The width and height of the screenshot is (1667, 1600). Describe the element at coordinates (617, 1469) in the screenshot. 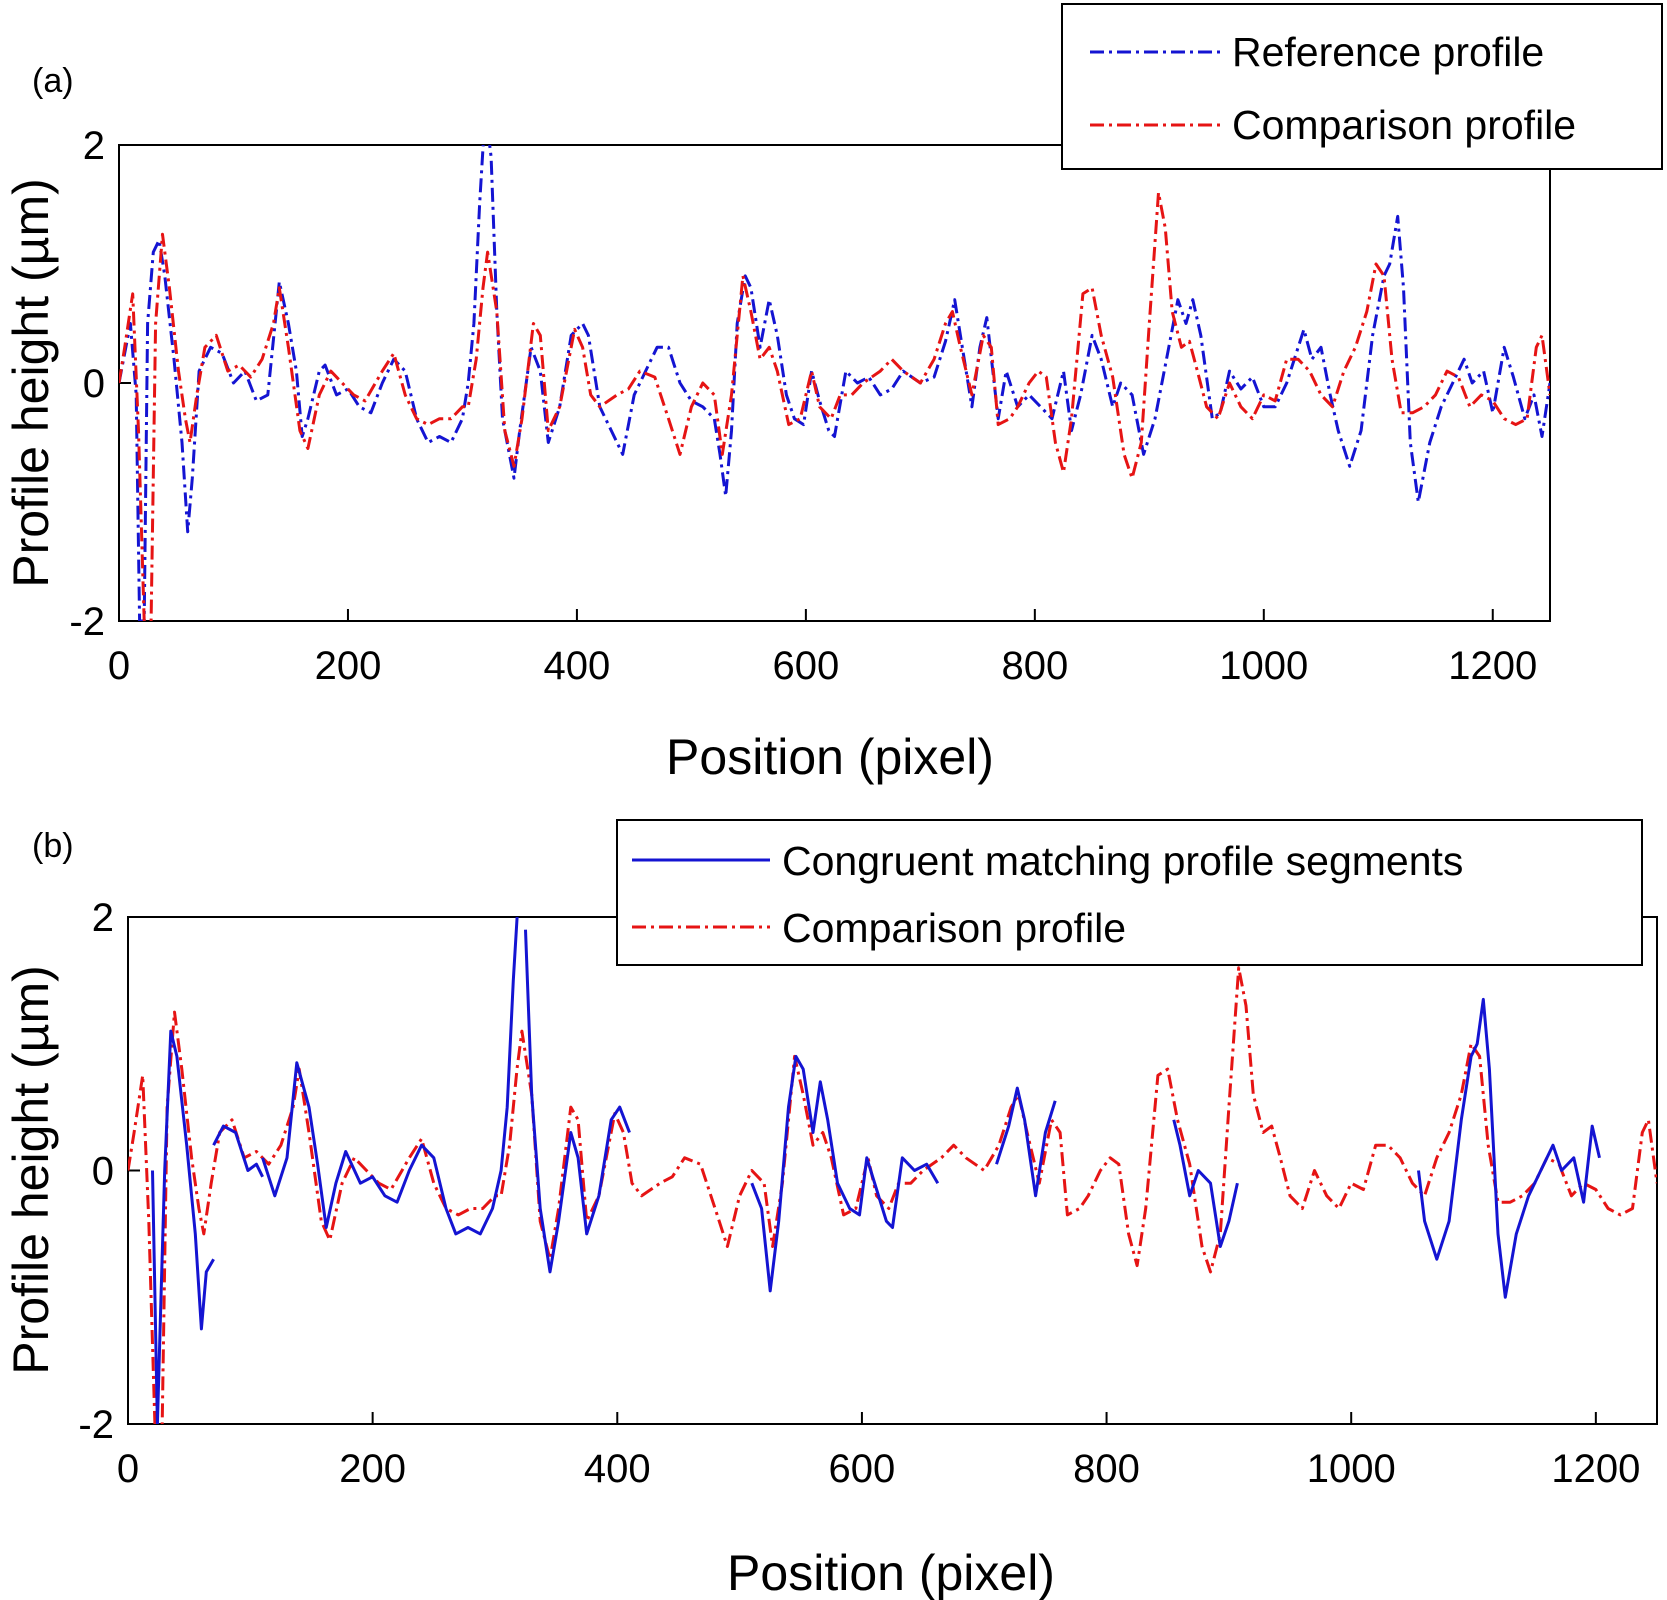

I see `x-tick-label-b: 400` at that location.